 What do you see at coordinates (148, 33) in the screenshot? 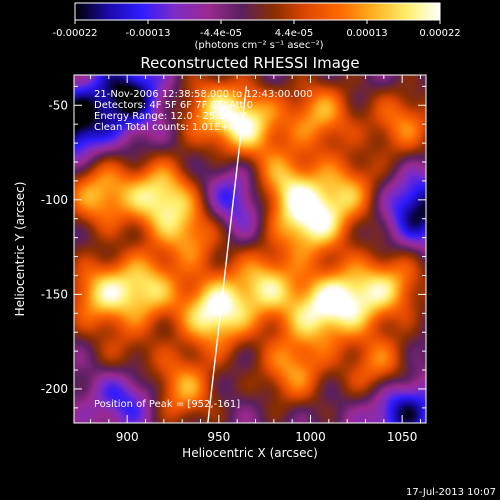
I see `colorbar-tick-label: -0.00013` at bounding box center [148, 33].